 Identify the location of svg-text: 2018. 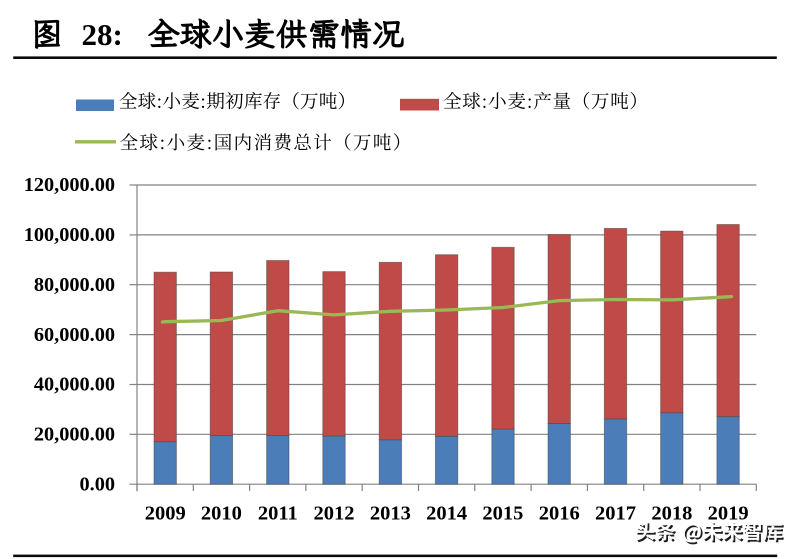
(671, 514).